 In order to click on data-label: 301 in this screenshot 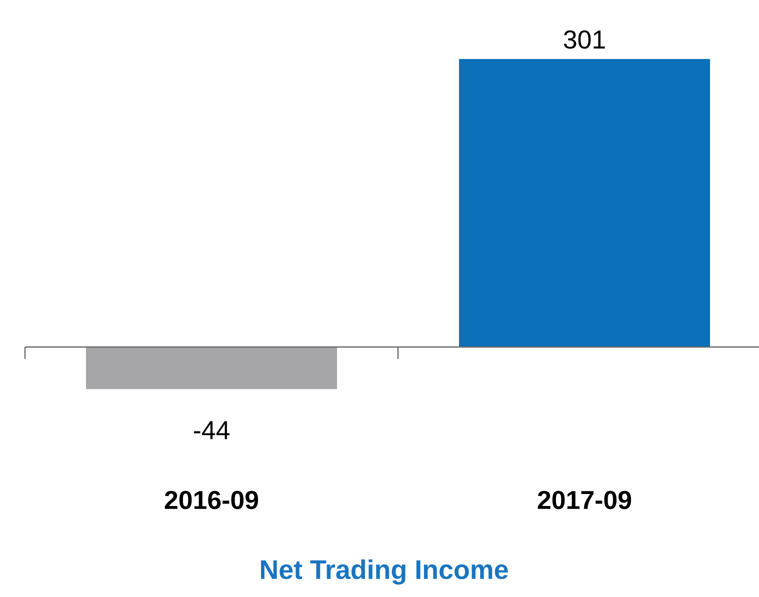, I will do `click(584, 39)`.